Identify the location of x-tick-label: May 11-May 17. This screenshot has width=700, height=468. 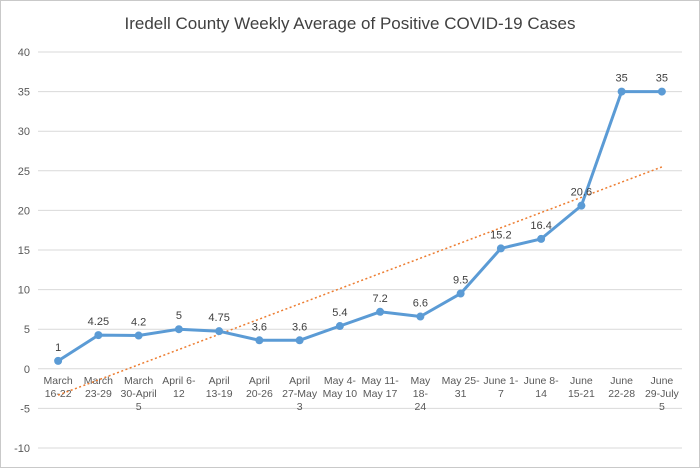
(381, 387).